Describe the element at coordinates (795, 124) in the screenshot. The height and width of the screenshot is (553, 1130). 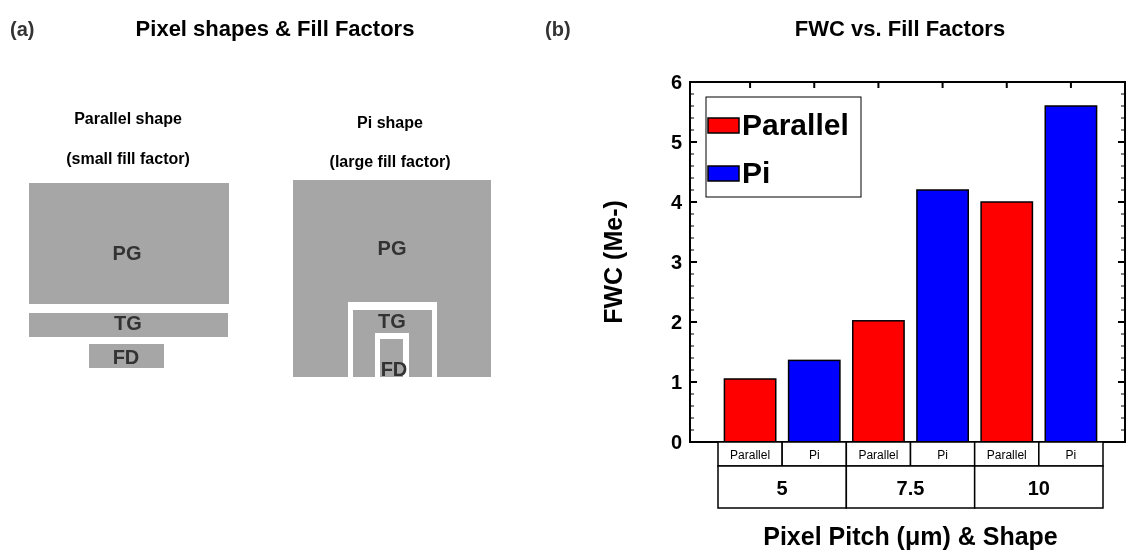
I see `legend-label: Parallel` at that location.